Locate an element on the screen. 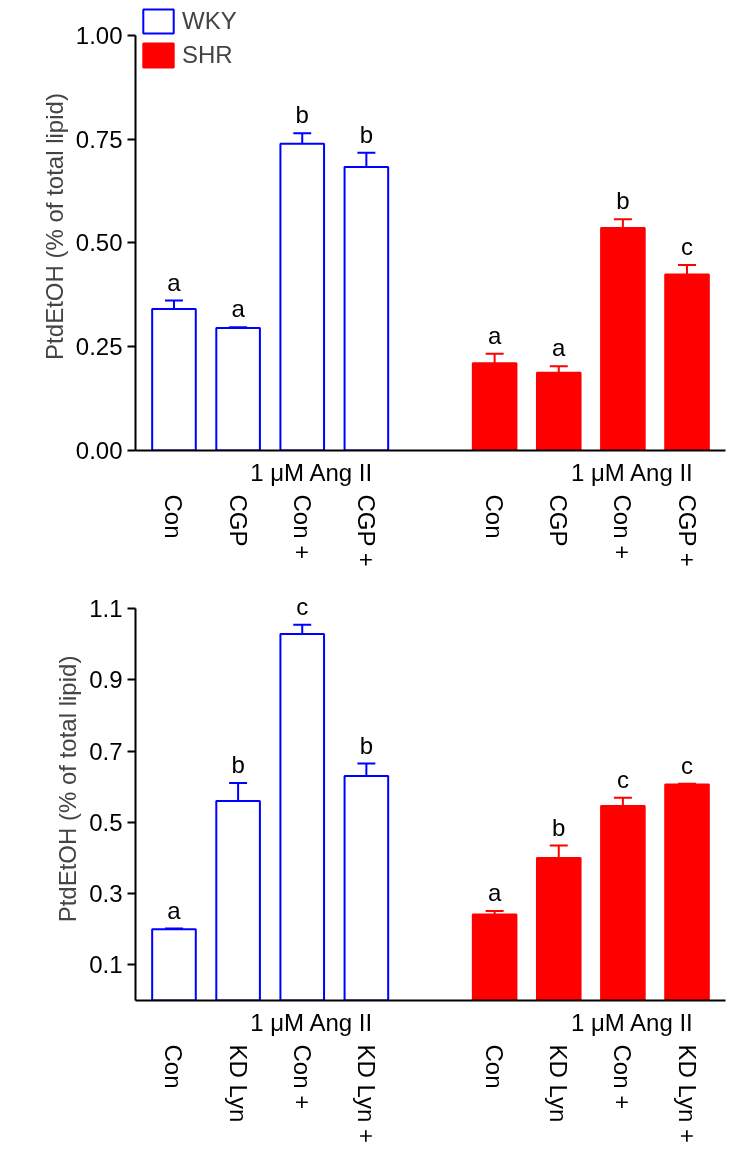 Image resolution: width=733 pixels, height=1151 pixels. y-tick-label: 0.7 is located at coordinates (106, 751).